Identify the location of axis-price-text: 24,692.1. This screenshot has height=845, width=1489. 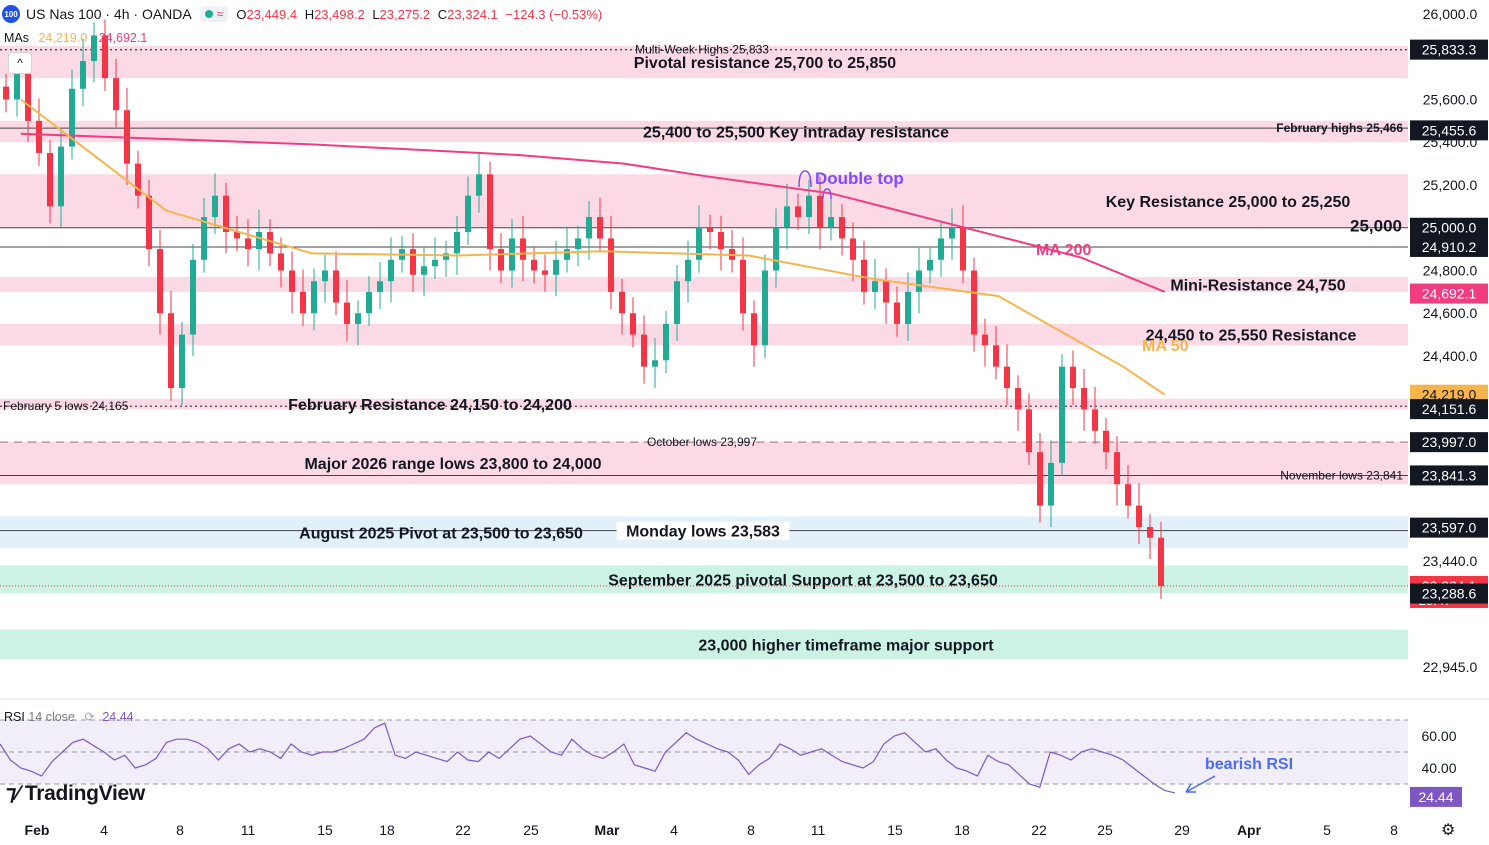
(1449, 294).